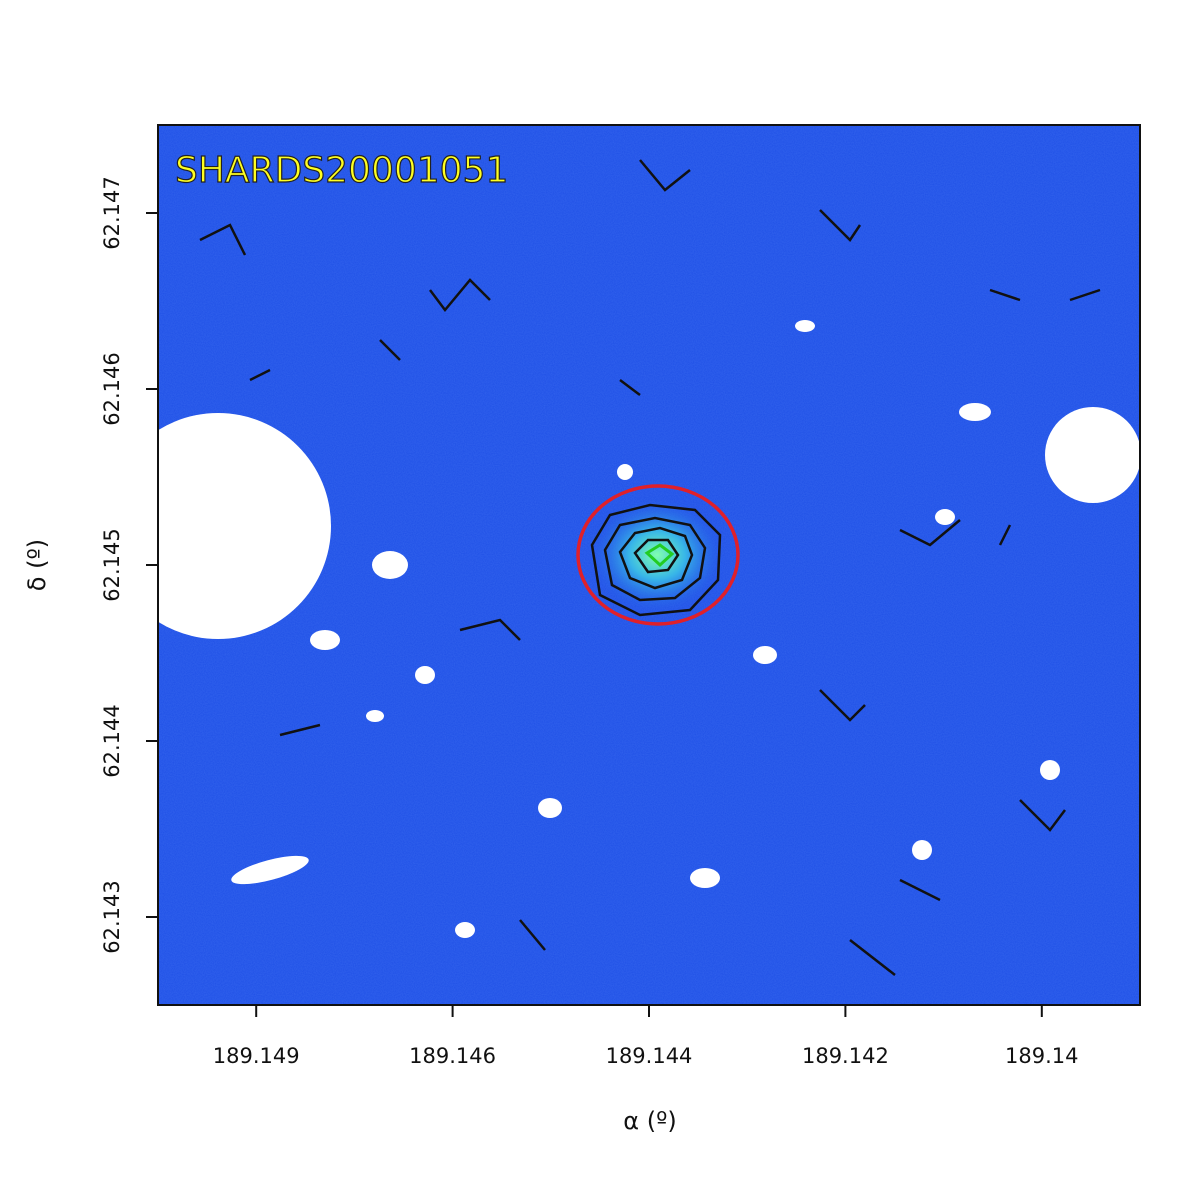  I want to click on x-tick-label: 189.142, so click(845, 1056).